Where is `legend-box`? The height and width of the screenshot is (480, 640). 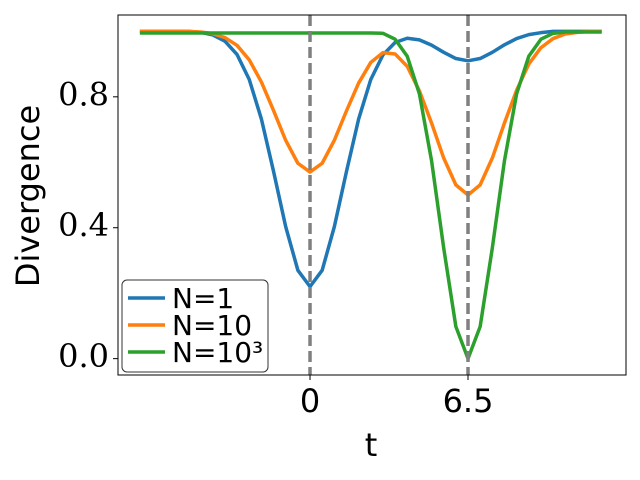 legend-box is located at coordinates (195, 326).